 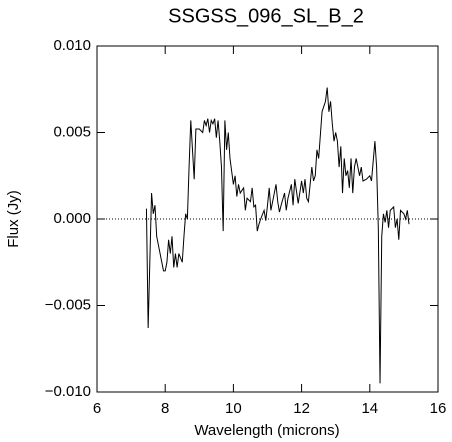 I want to click on x-tick-label: 14, so click(x=369, y=408).